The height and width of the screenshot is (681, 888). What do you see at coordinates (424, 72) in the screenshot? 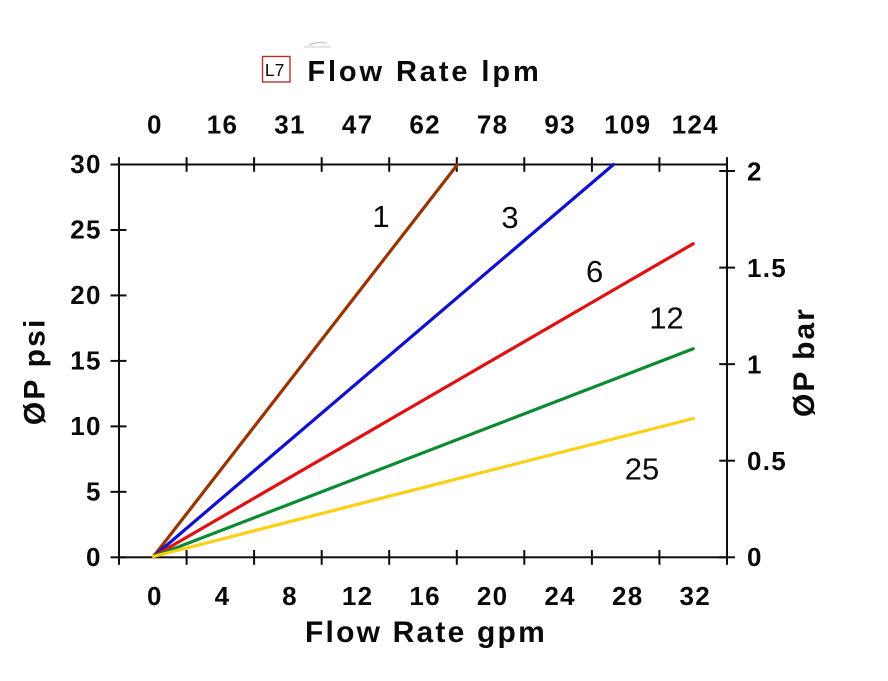
I see `svg-text: Flow Rate lpm` at bounding box center [424, 72].